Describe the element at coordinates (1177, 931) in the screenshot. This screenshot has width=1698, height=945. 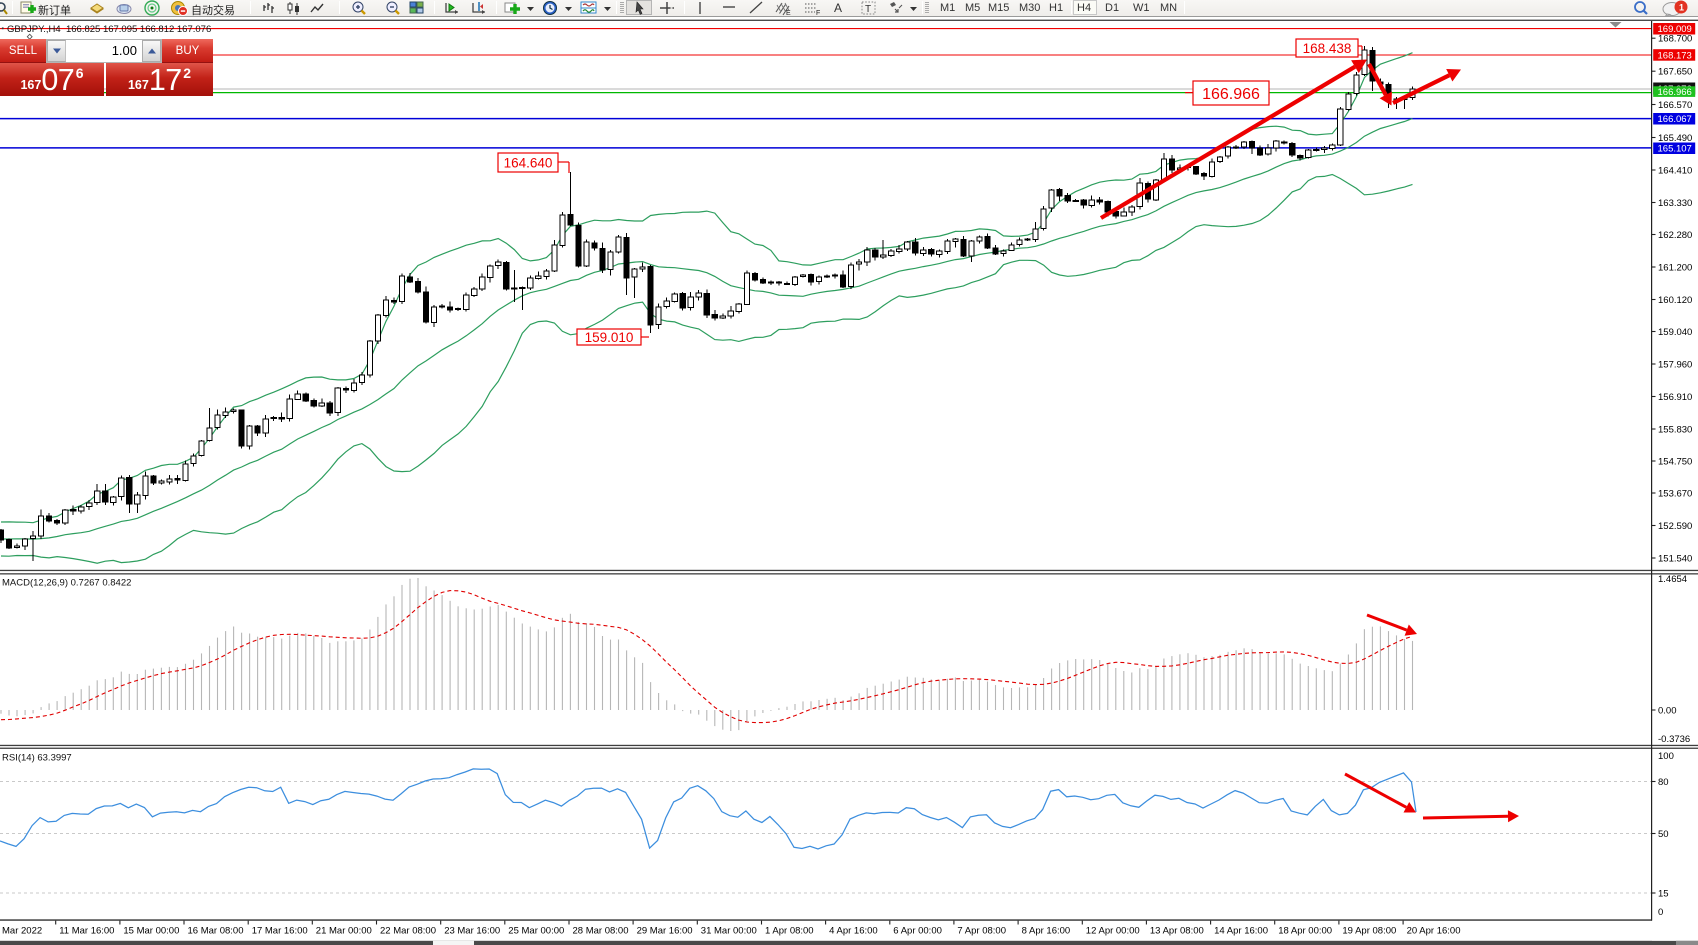
I see `svg-text: 13 Apr 08:00` at that location.